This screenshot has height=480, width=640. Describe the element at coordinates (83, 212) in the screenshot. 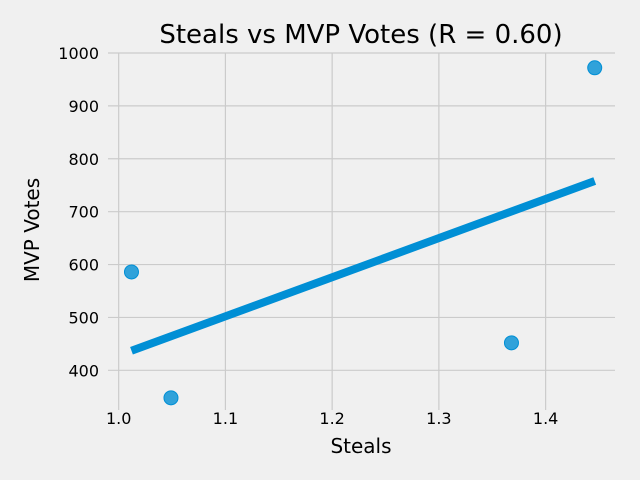

I see `y-tick-label: 700` at that location.